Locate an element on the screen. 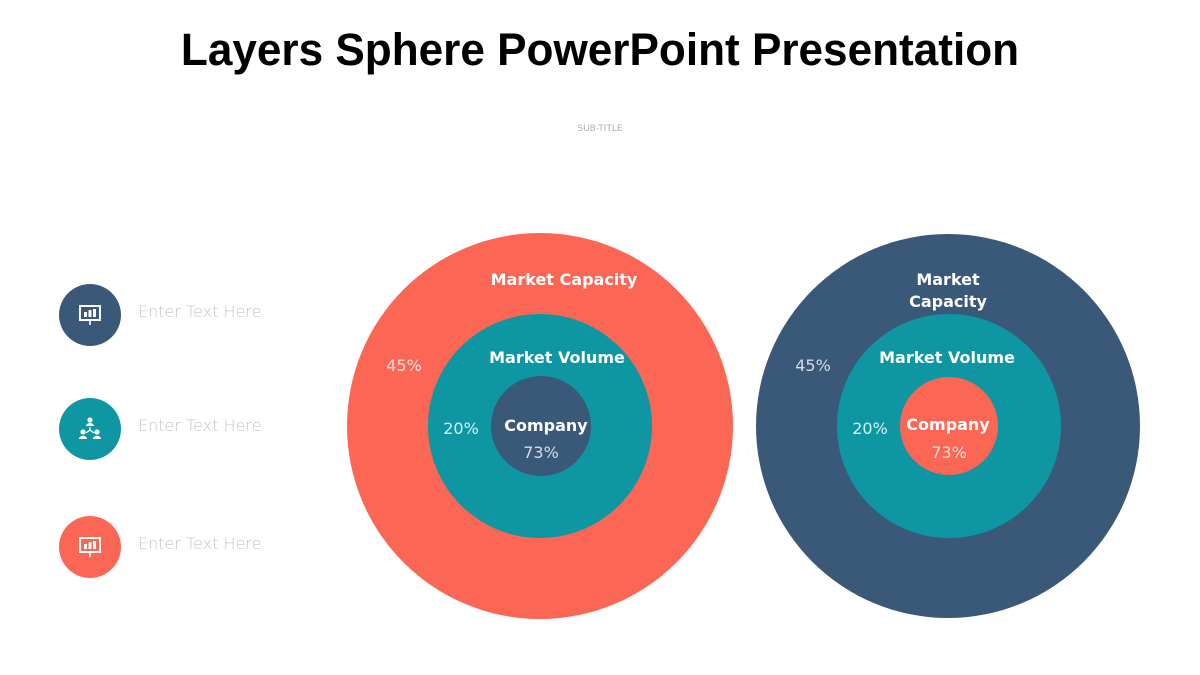 The image size is (1200, 675). outer-layer-label-line1: Market is located at coordinates (948, 279).